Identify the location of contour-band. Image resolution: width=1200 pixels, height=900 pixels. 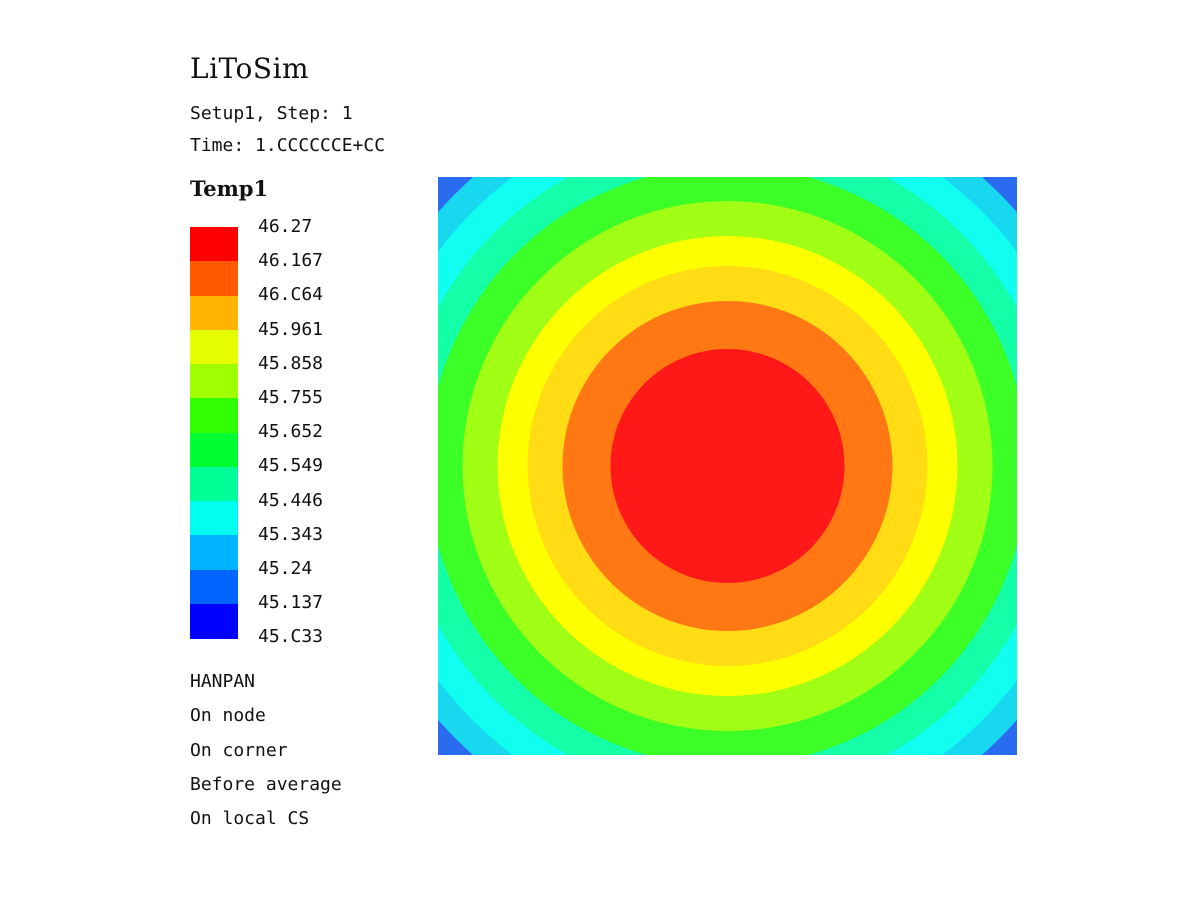
(727, 466).